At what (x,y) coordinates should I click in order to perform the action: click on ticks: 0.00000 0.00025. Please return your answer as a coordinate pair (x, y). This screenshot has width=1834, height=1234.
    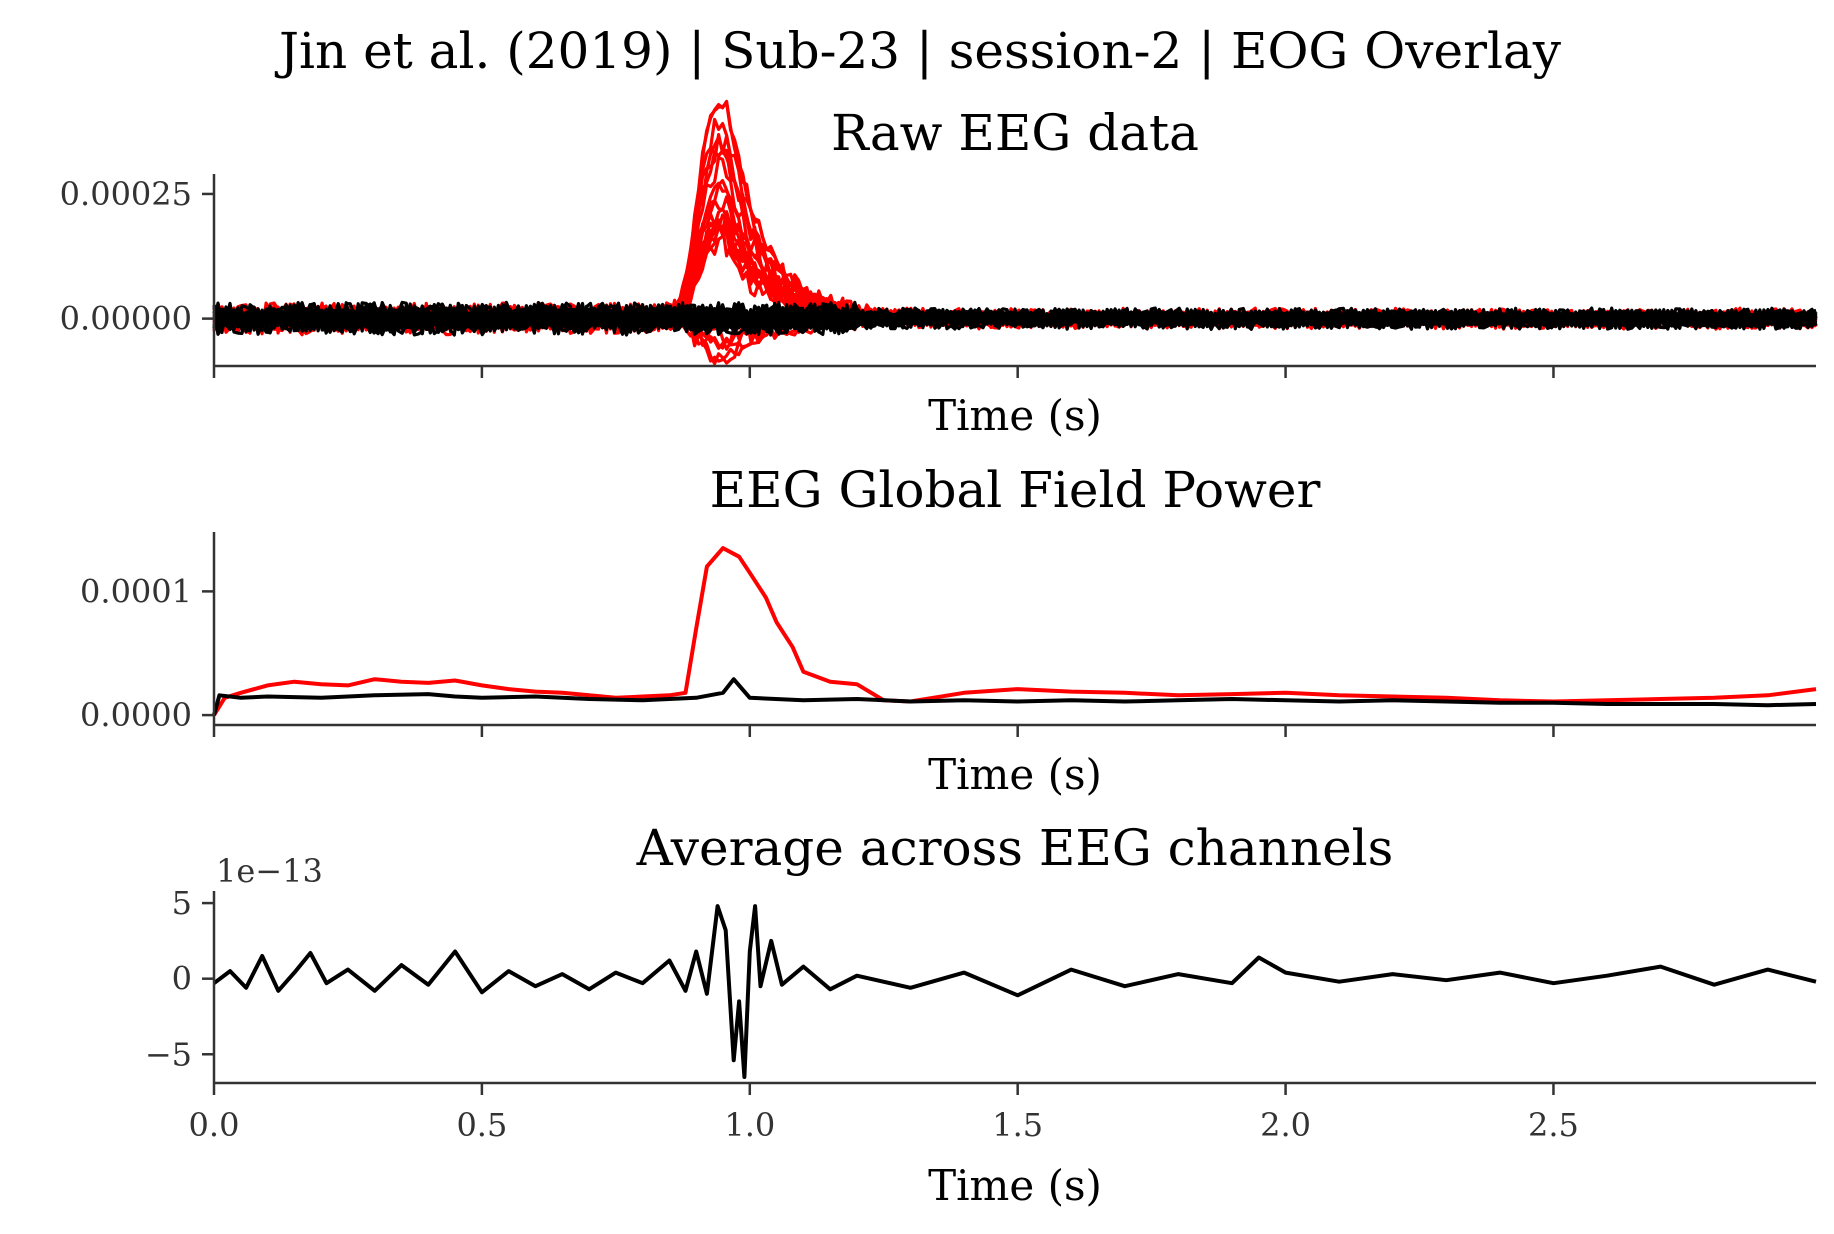
    Looking at the image, I should click on (807, 276).